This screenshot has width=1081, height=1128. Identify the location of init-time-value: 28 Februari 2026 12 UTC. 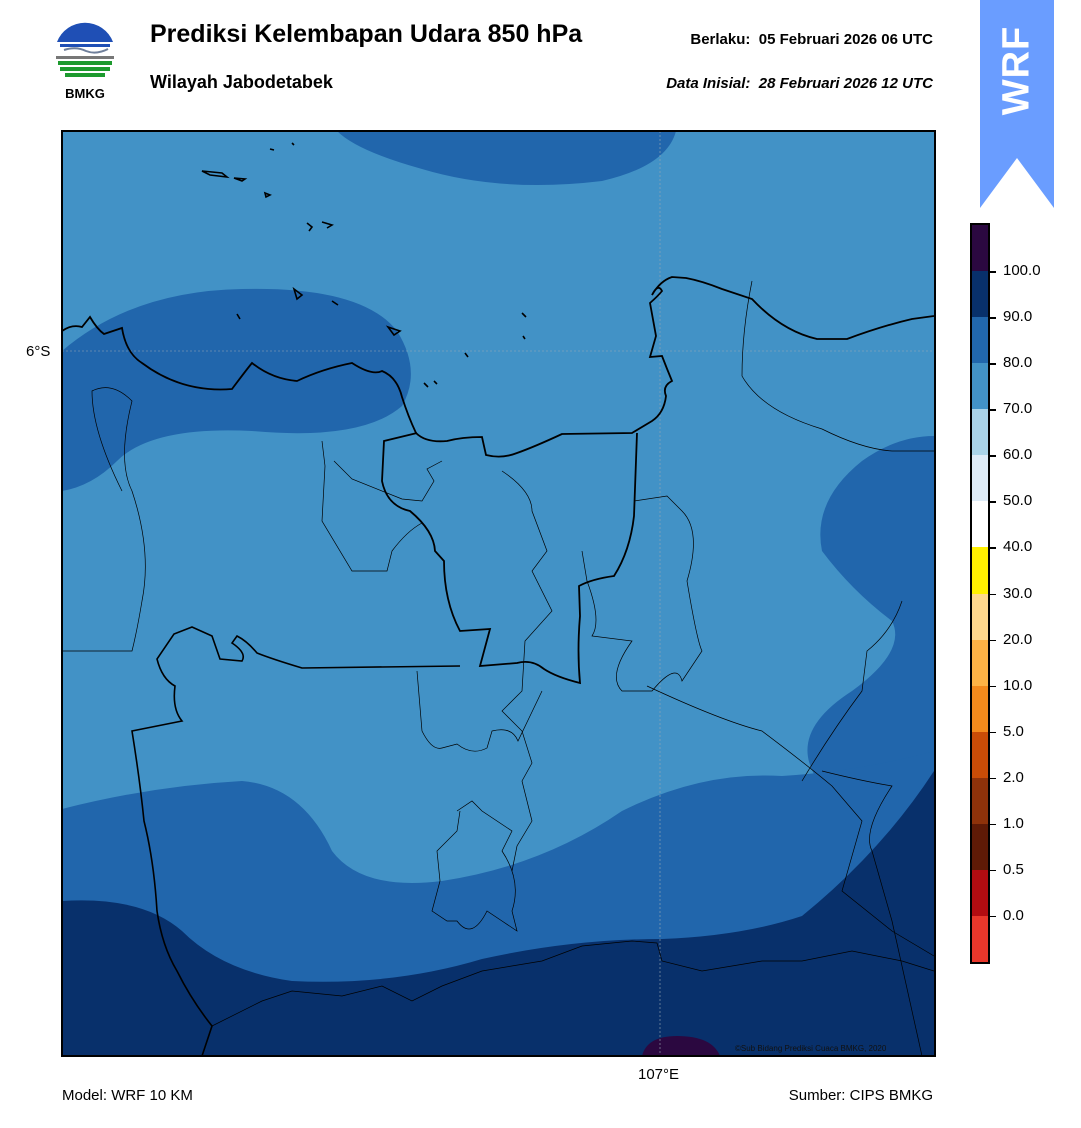
(845, 83).